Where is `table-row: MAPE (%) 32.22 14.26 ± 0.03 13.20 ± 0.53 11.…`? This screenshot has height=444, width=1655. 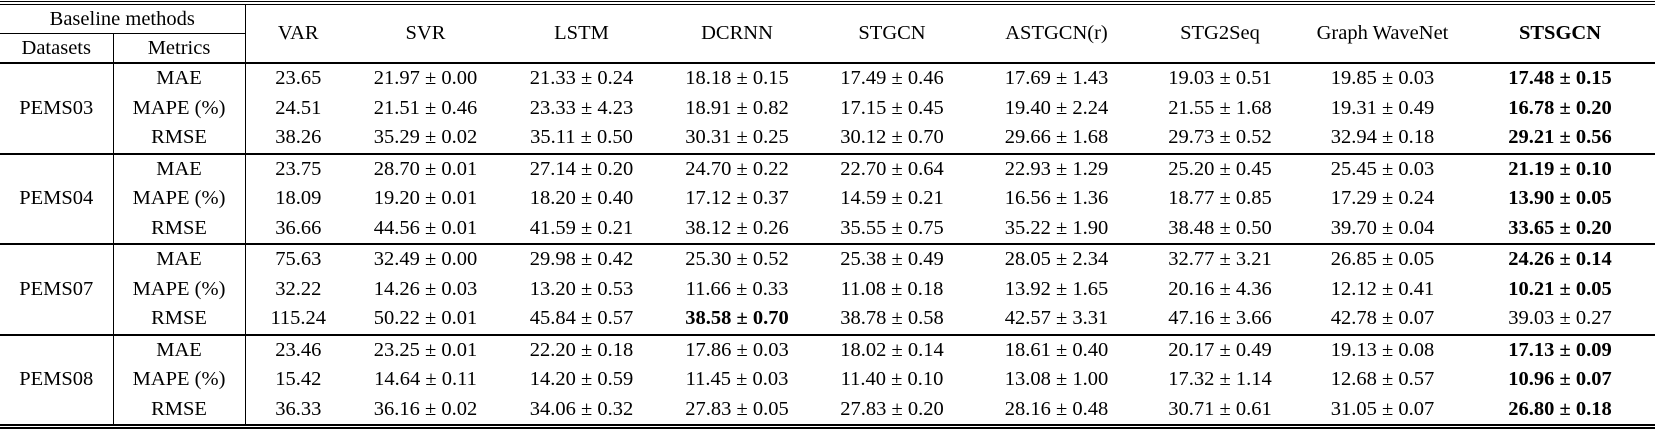
table-row: MAPE (%) 32.22 14.26 ± 0.03 13.20 ± 0.53 11.… is located at coordinates (827, 289).